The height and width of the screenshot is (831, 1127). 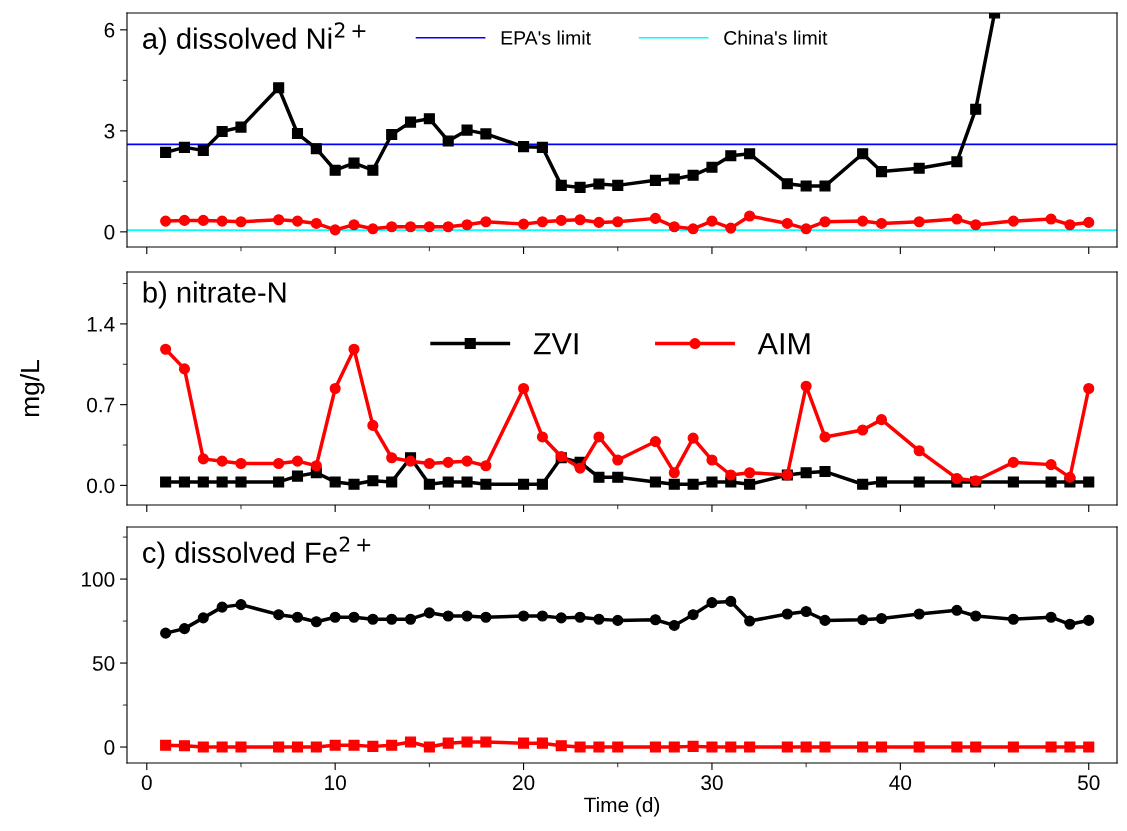 What do you see at coordinates (524, 783) in the screenshot?
I see `x-tick-label: 20` at bounding box center [524, 783].